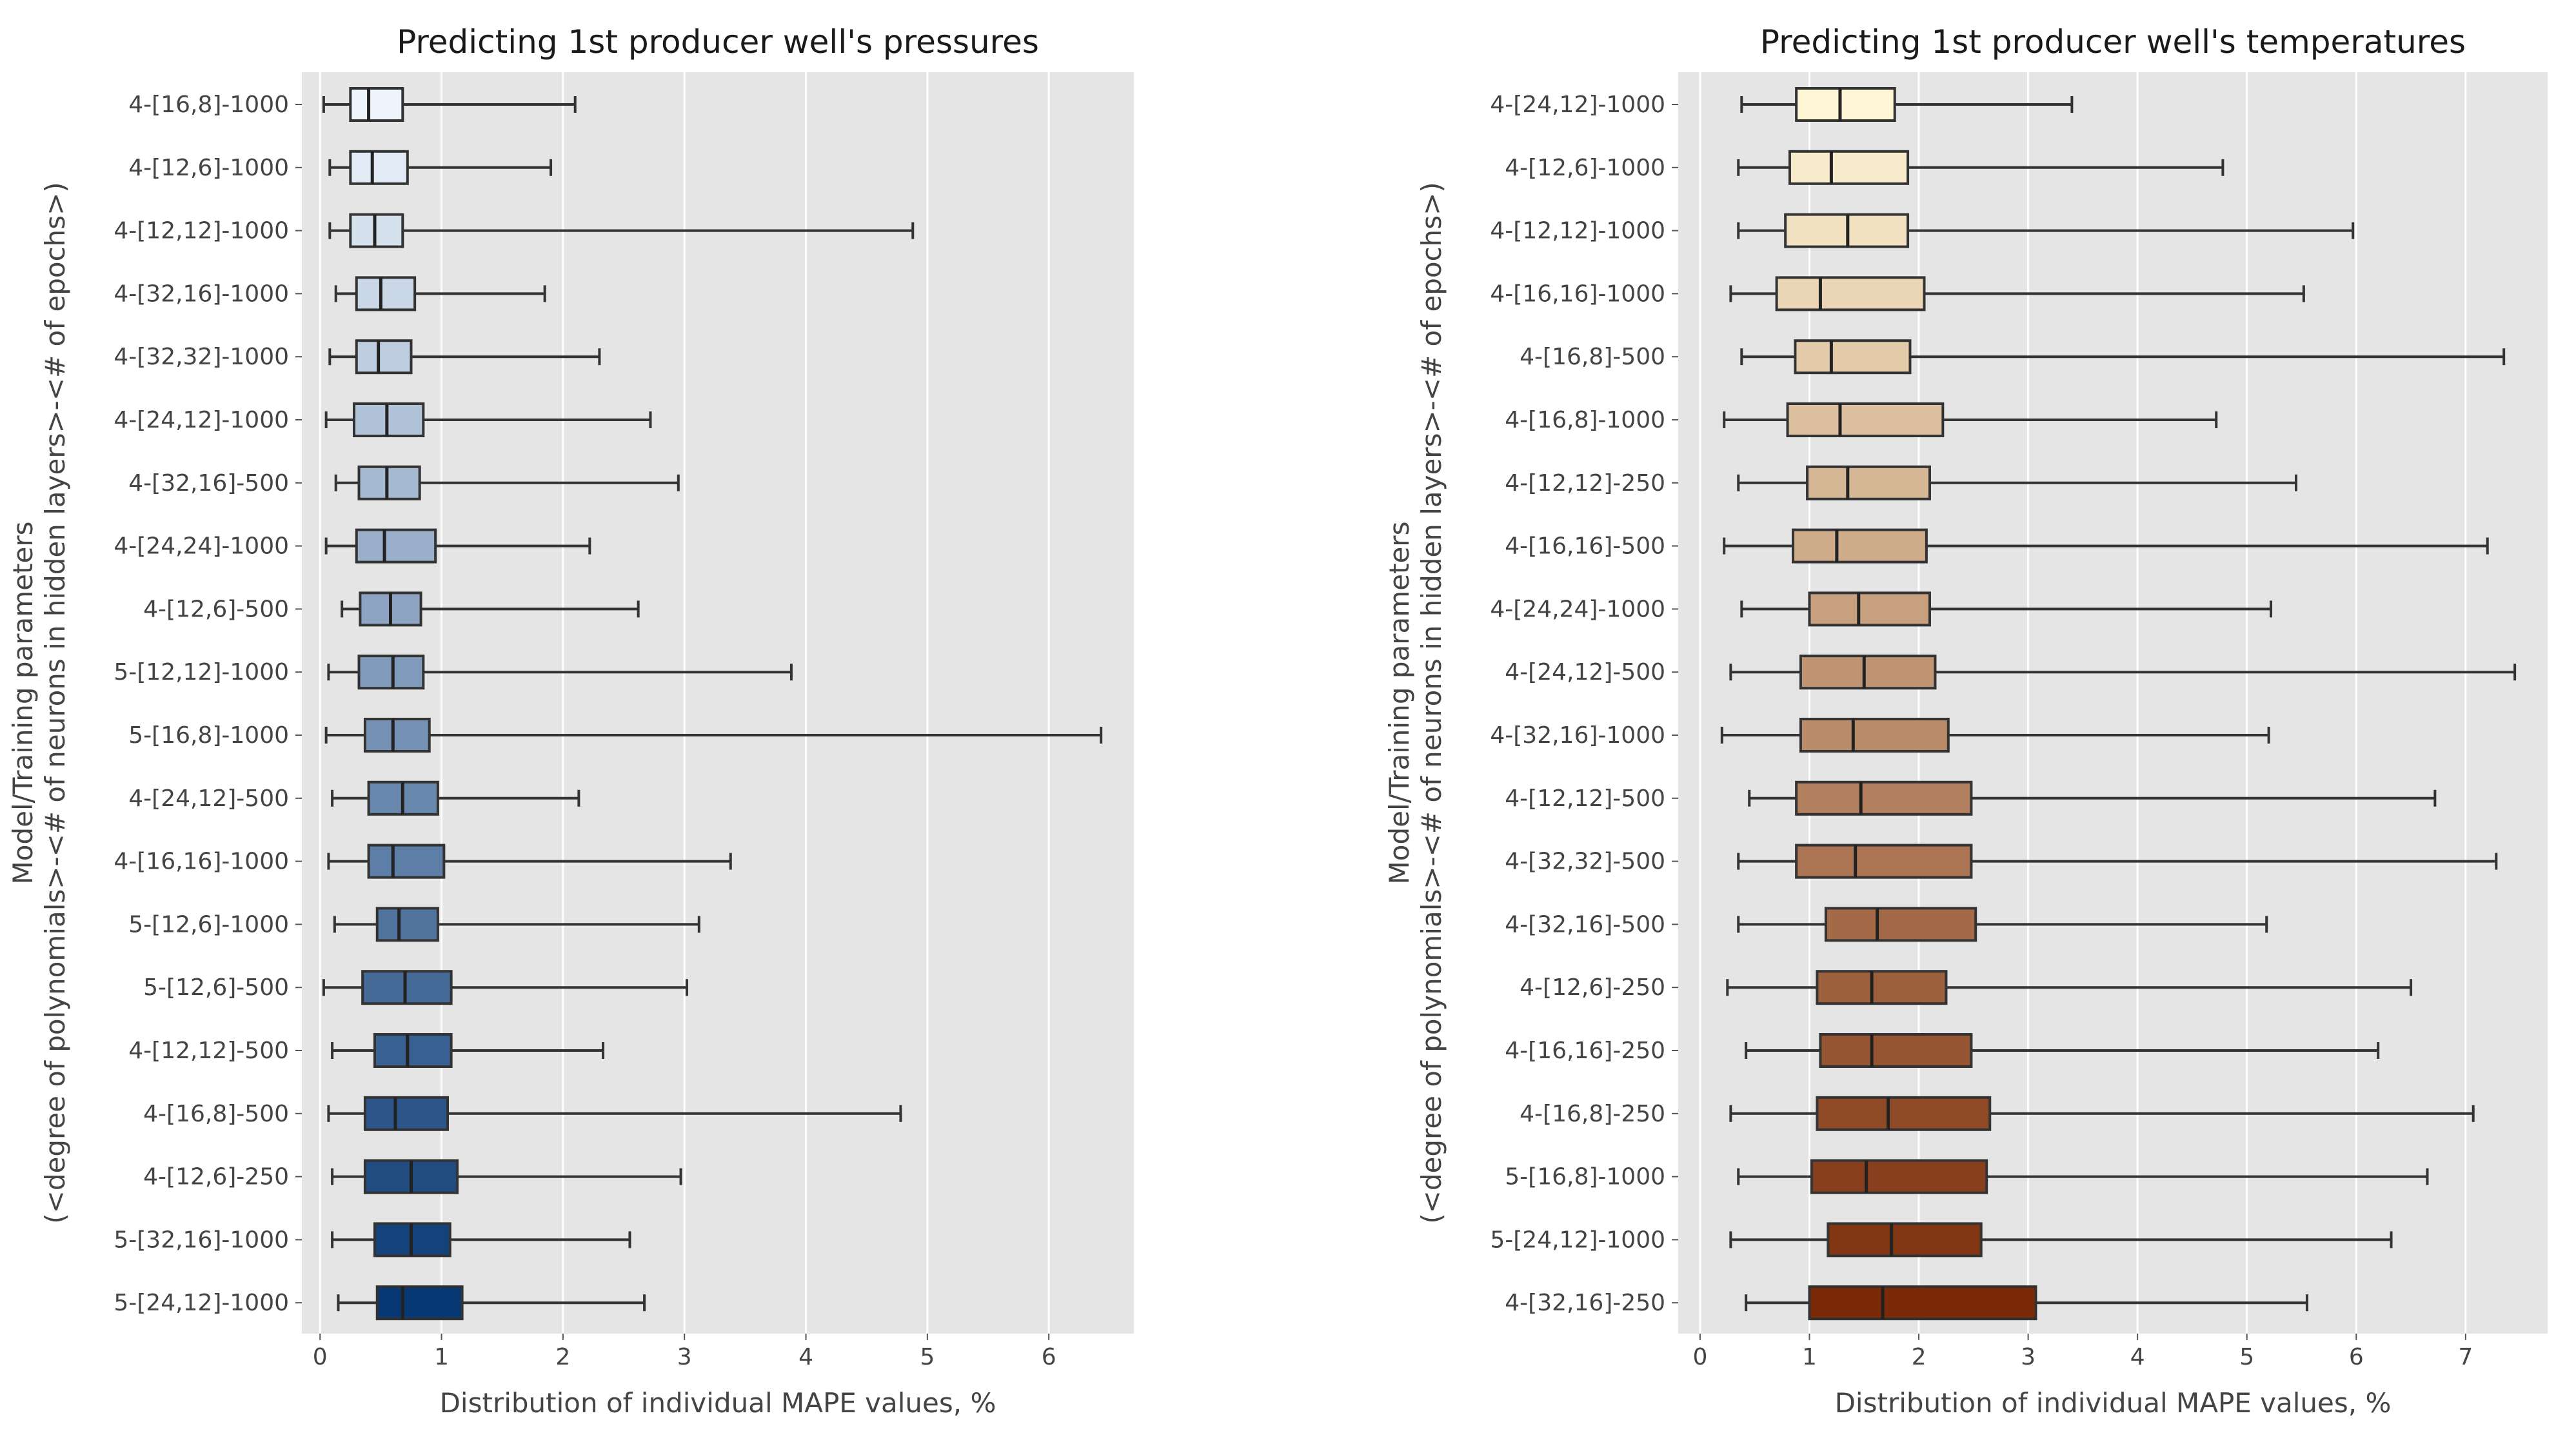 Image resolution: width=2576 pixels, height=1440 pixels. Describe the element at coordinates (391, 609) in the screenshot. I see `box-9: 4-[12,6]-500` at that location.